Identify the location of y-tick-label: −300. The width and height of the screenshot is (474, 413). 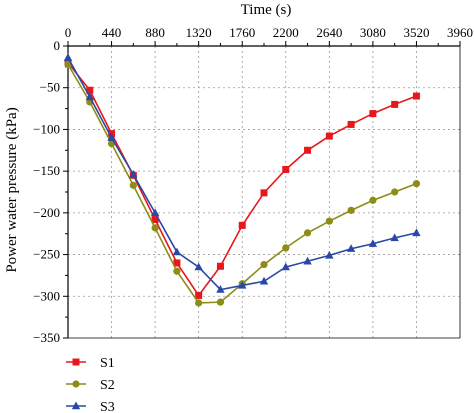
(46, 295).